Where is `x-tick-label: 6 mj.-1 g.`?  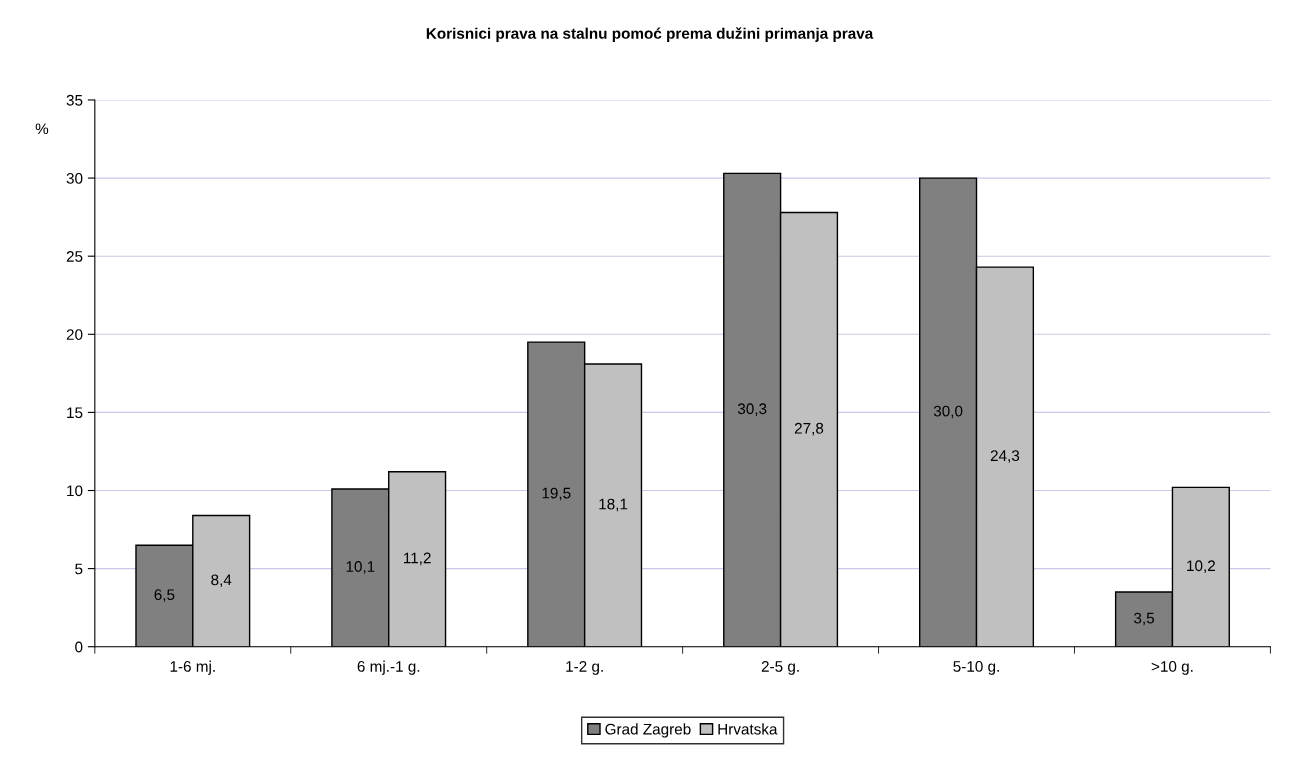 x-tick-label: 6 mj.-1 g. is located at coordinates (388, 667).